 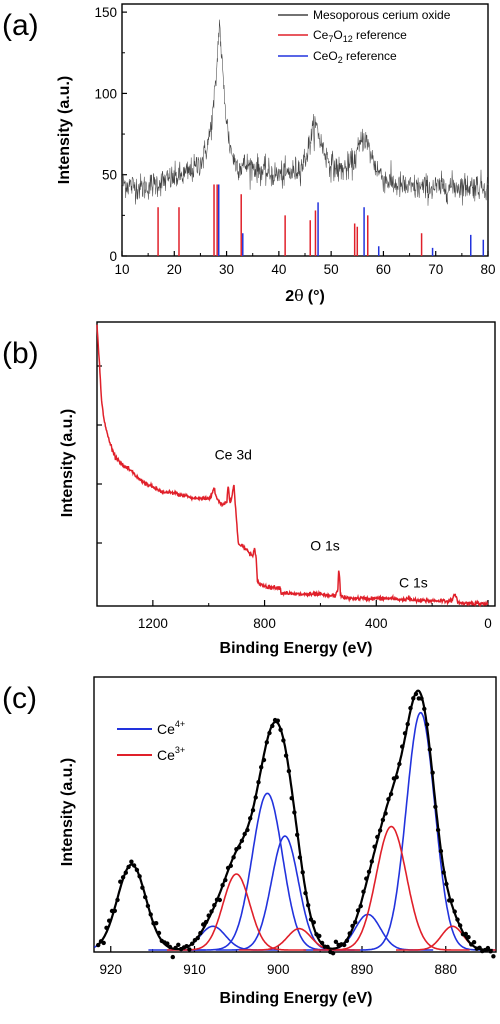 I want to click on x-tick-label-c: 920, so click(x=110, y=969).